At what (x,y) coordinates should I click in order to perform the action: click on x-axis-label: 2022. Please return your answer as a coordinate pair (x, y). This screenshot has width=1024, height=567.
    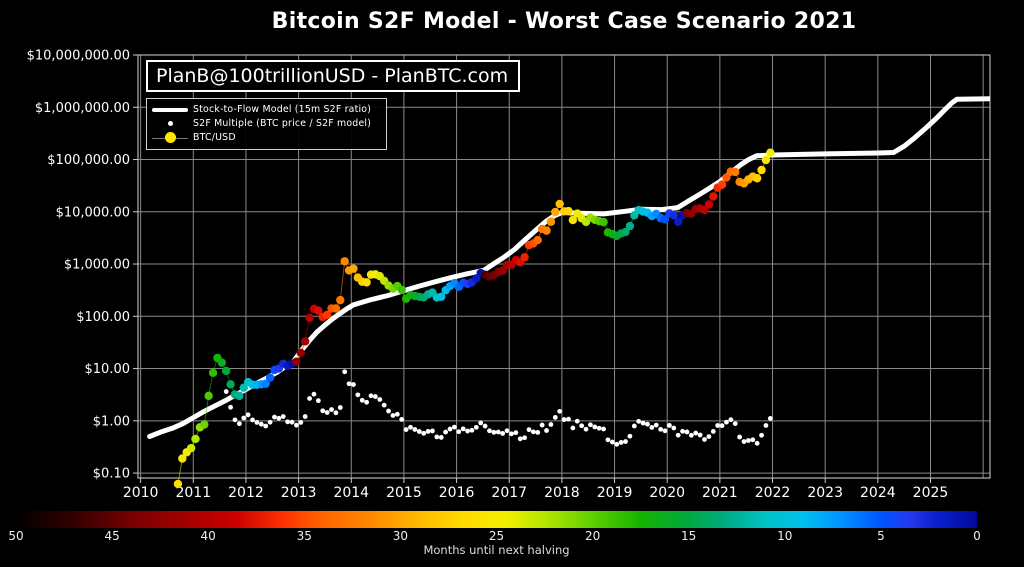
    Looking at the image, I should click on (773, 493).